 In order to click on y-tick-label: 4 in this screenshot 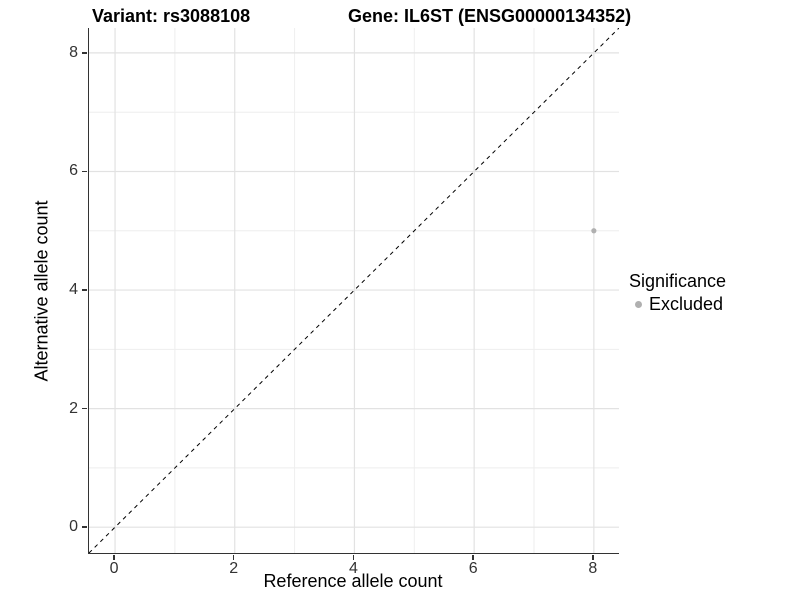, I will do `click(73, 290)`.